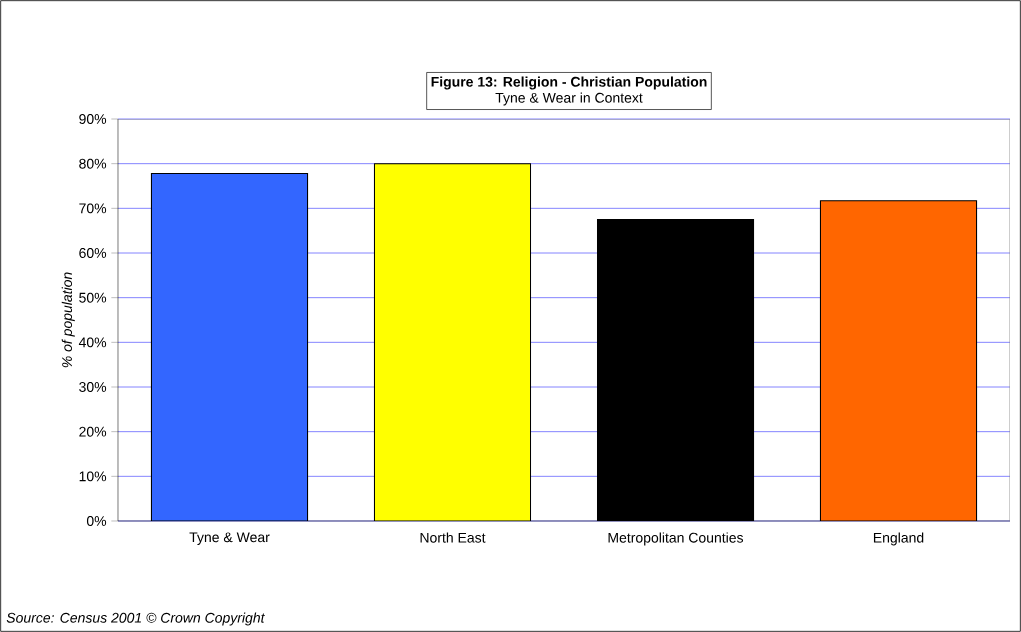 The image size is (1021, 632). I want to click on chart-title: Figure 13: Religion - Christian Population, so click(569, 83).